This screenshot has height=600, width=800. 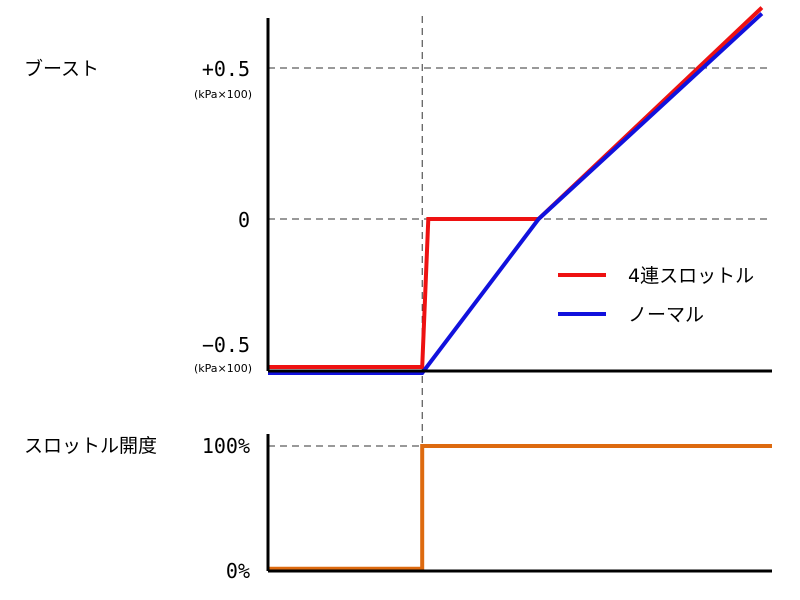 What do you see at coordinates (238, 571) in the screenshot?
I see `throttle-tick-label-min: 0%` at bounding box center [238, 571].